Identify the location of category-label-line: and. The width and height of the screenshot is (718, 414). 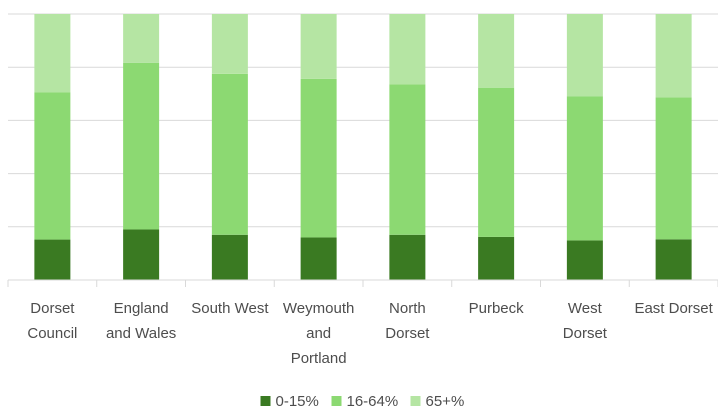
(318, 333).